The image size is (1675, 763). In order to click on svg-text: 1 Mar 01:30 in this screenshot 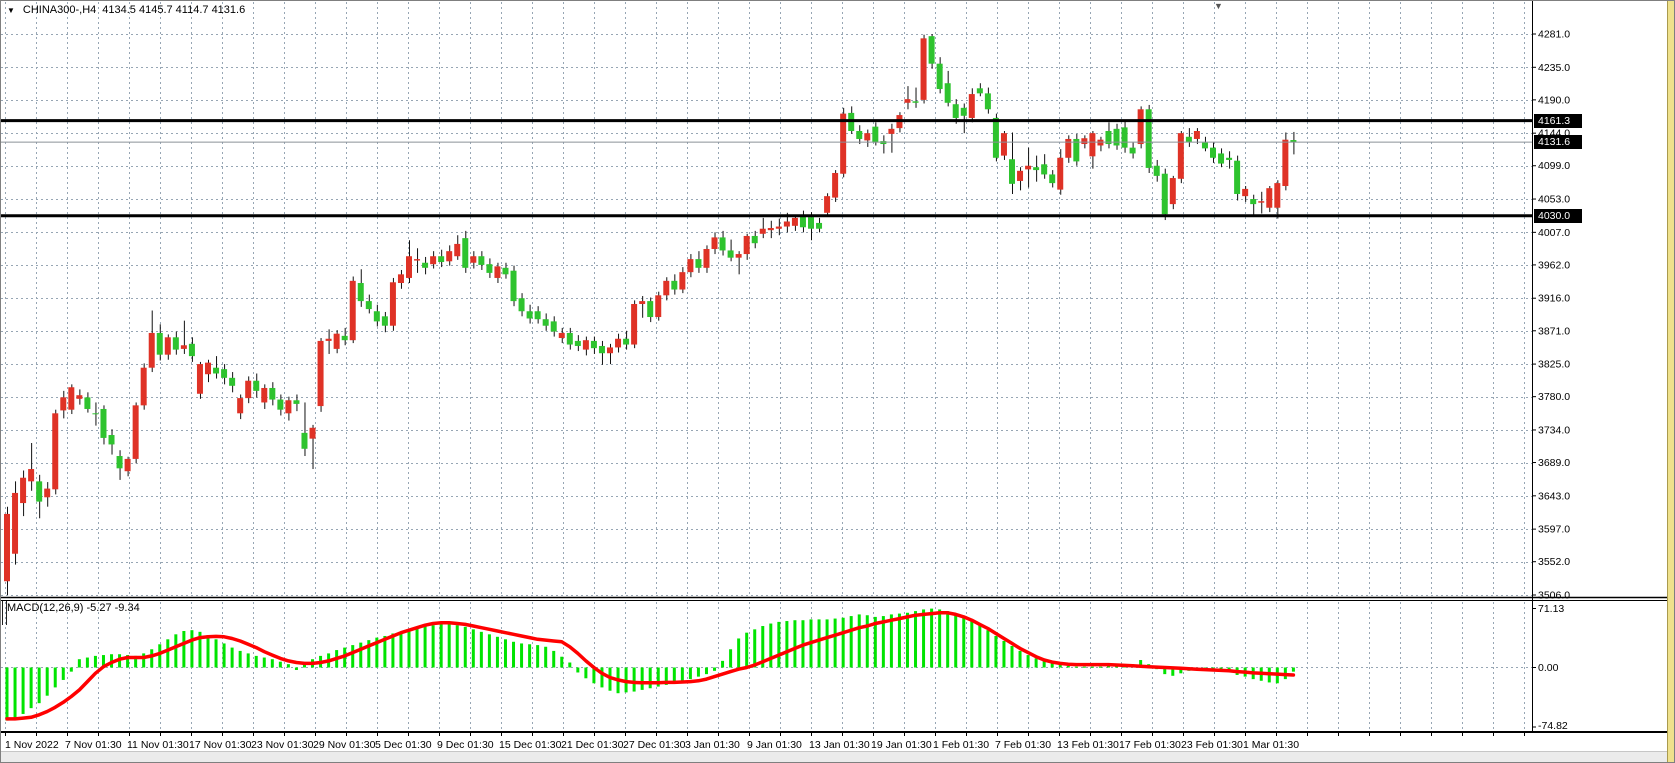, I will do `click(1271, 745)`.